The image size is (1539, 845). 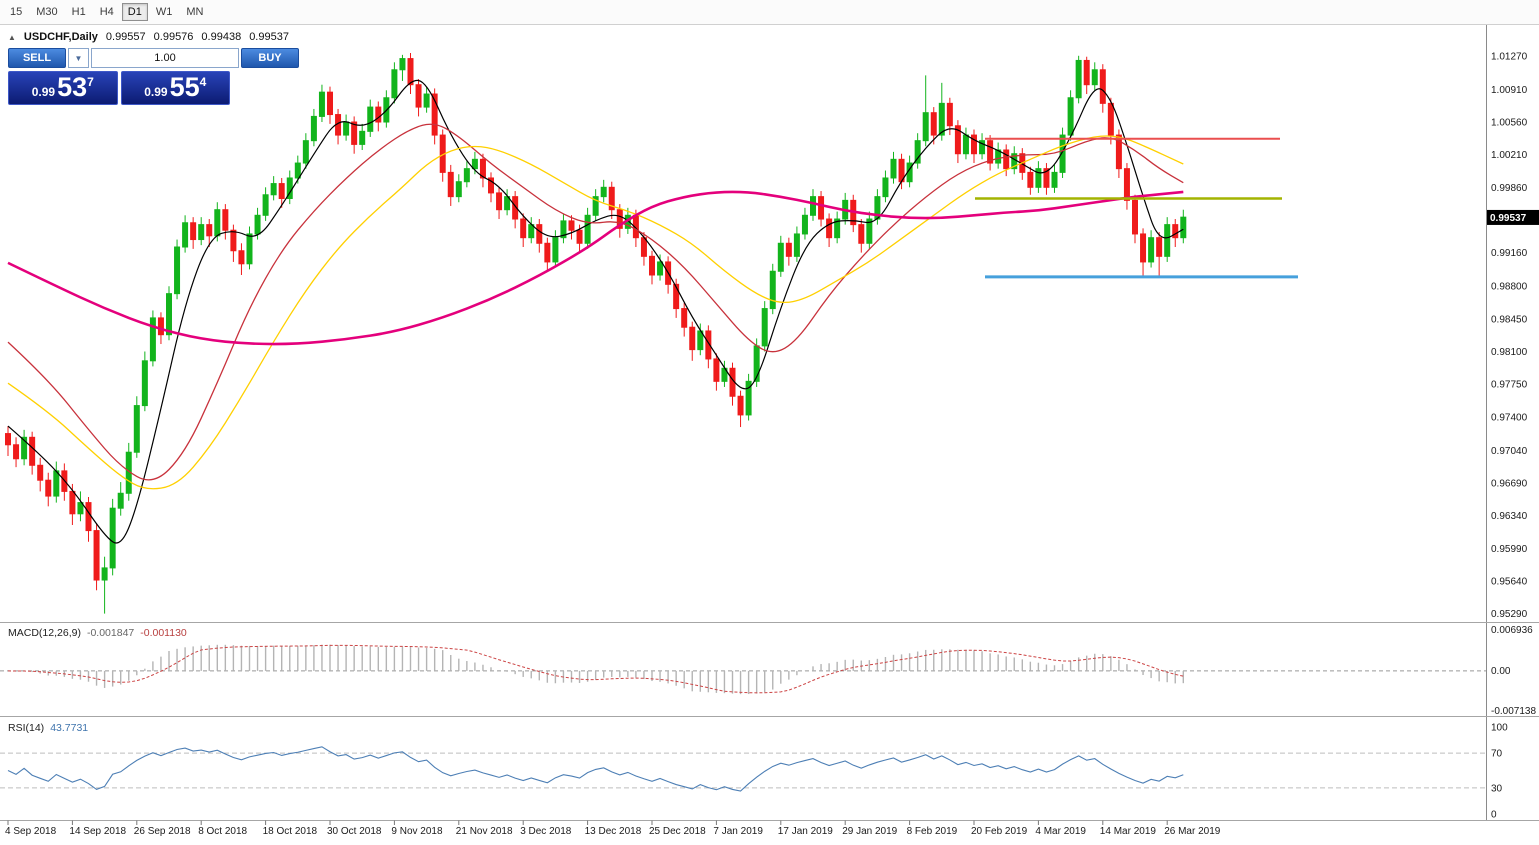 What do you see at coordinates (269, 37) in the screenshot?
I see `ohlc-close: 0.99537` at bounding box center [269, 37].